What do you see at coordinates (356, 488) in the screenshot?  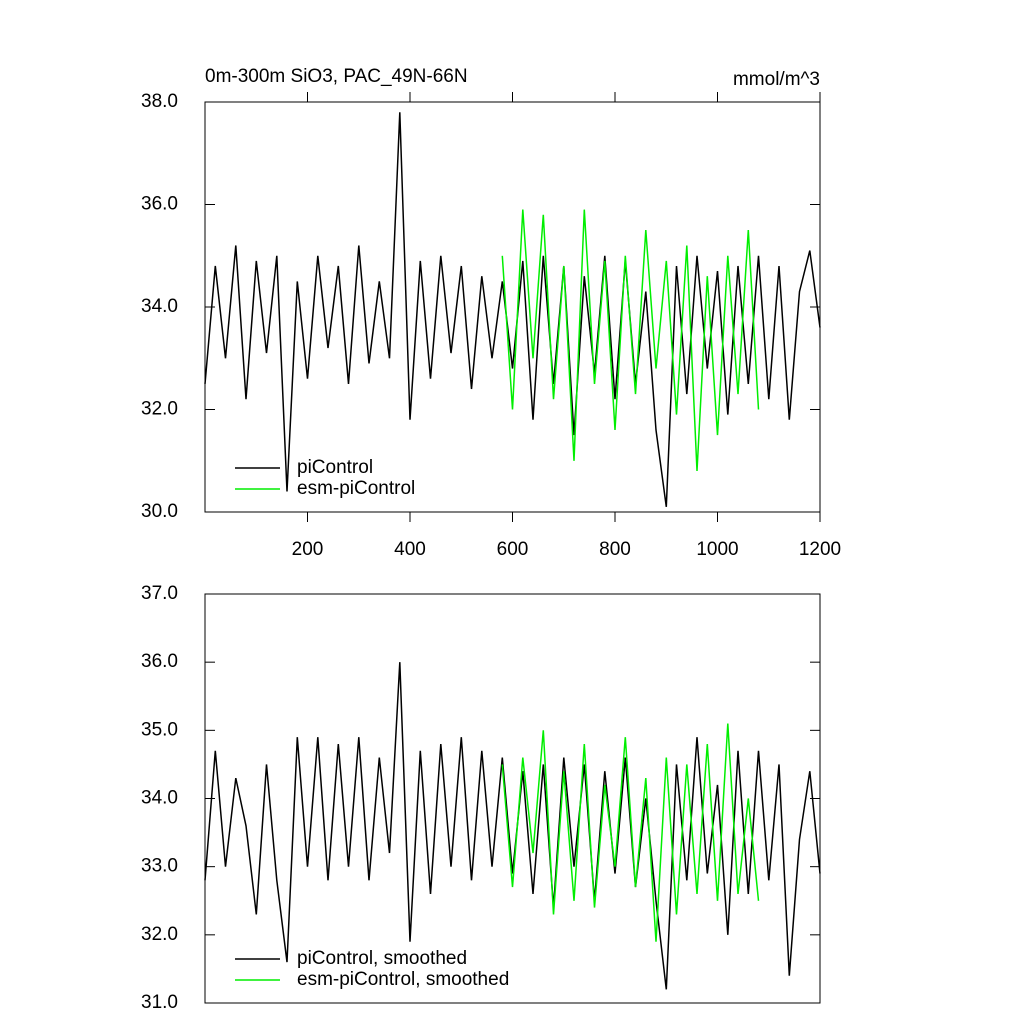 I see `legend-label: esm-piControl` at bounding box center [356, 488].